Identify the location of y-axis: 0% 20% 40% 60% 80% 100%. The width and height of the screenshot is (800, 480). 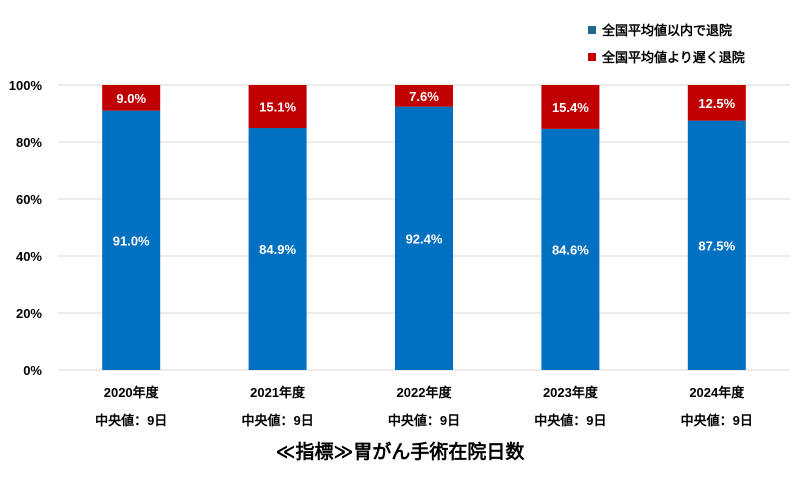
(26, 228).